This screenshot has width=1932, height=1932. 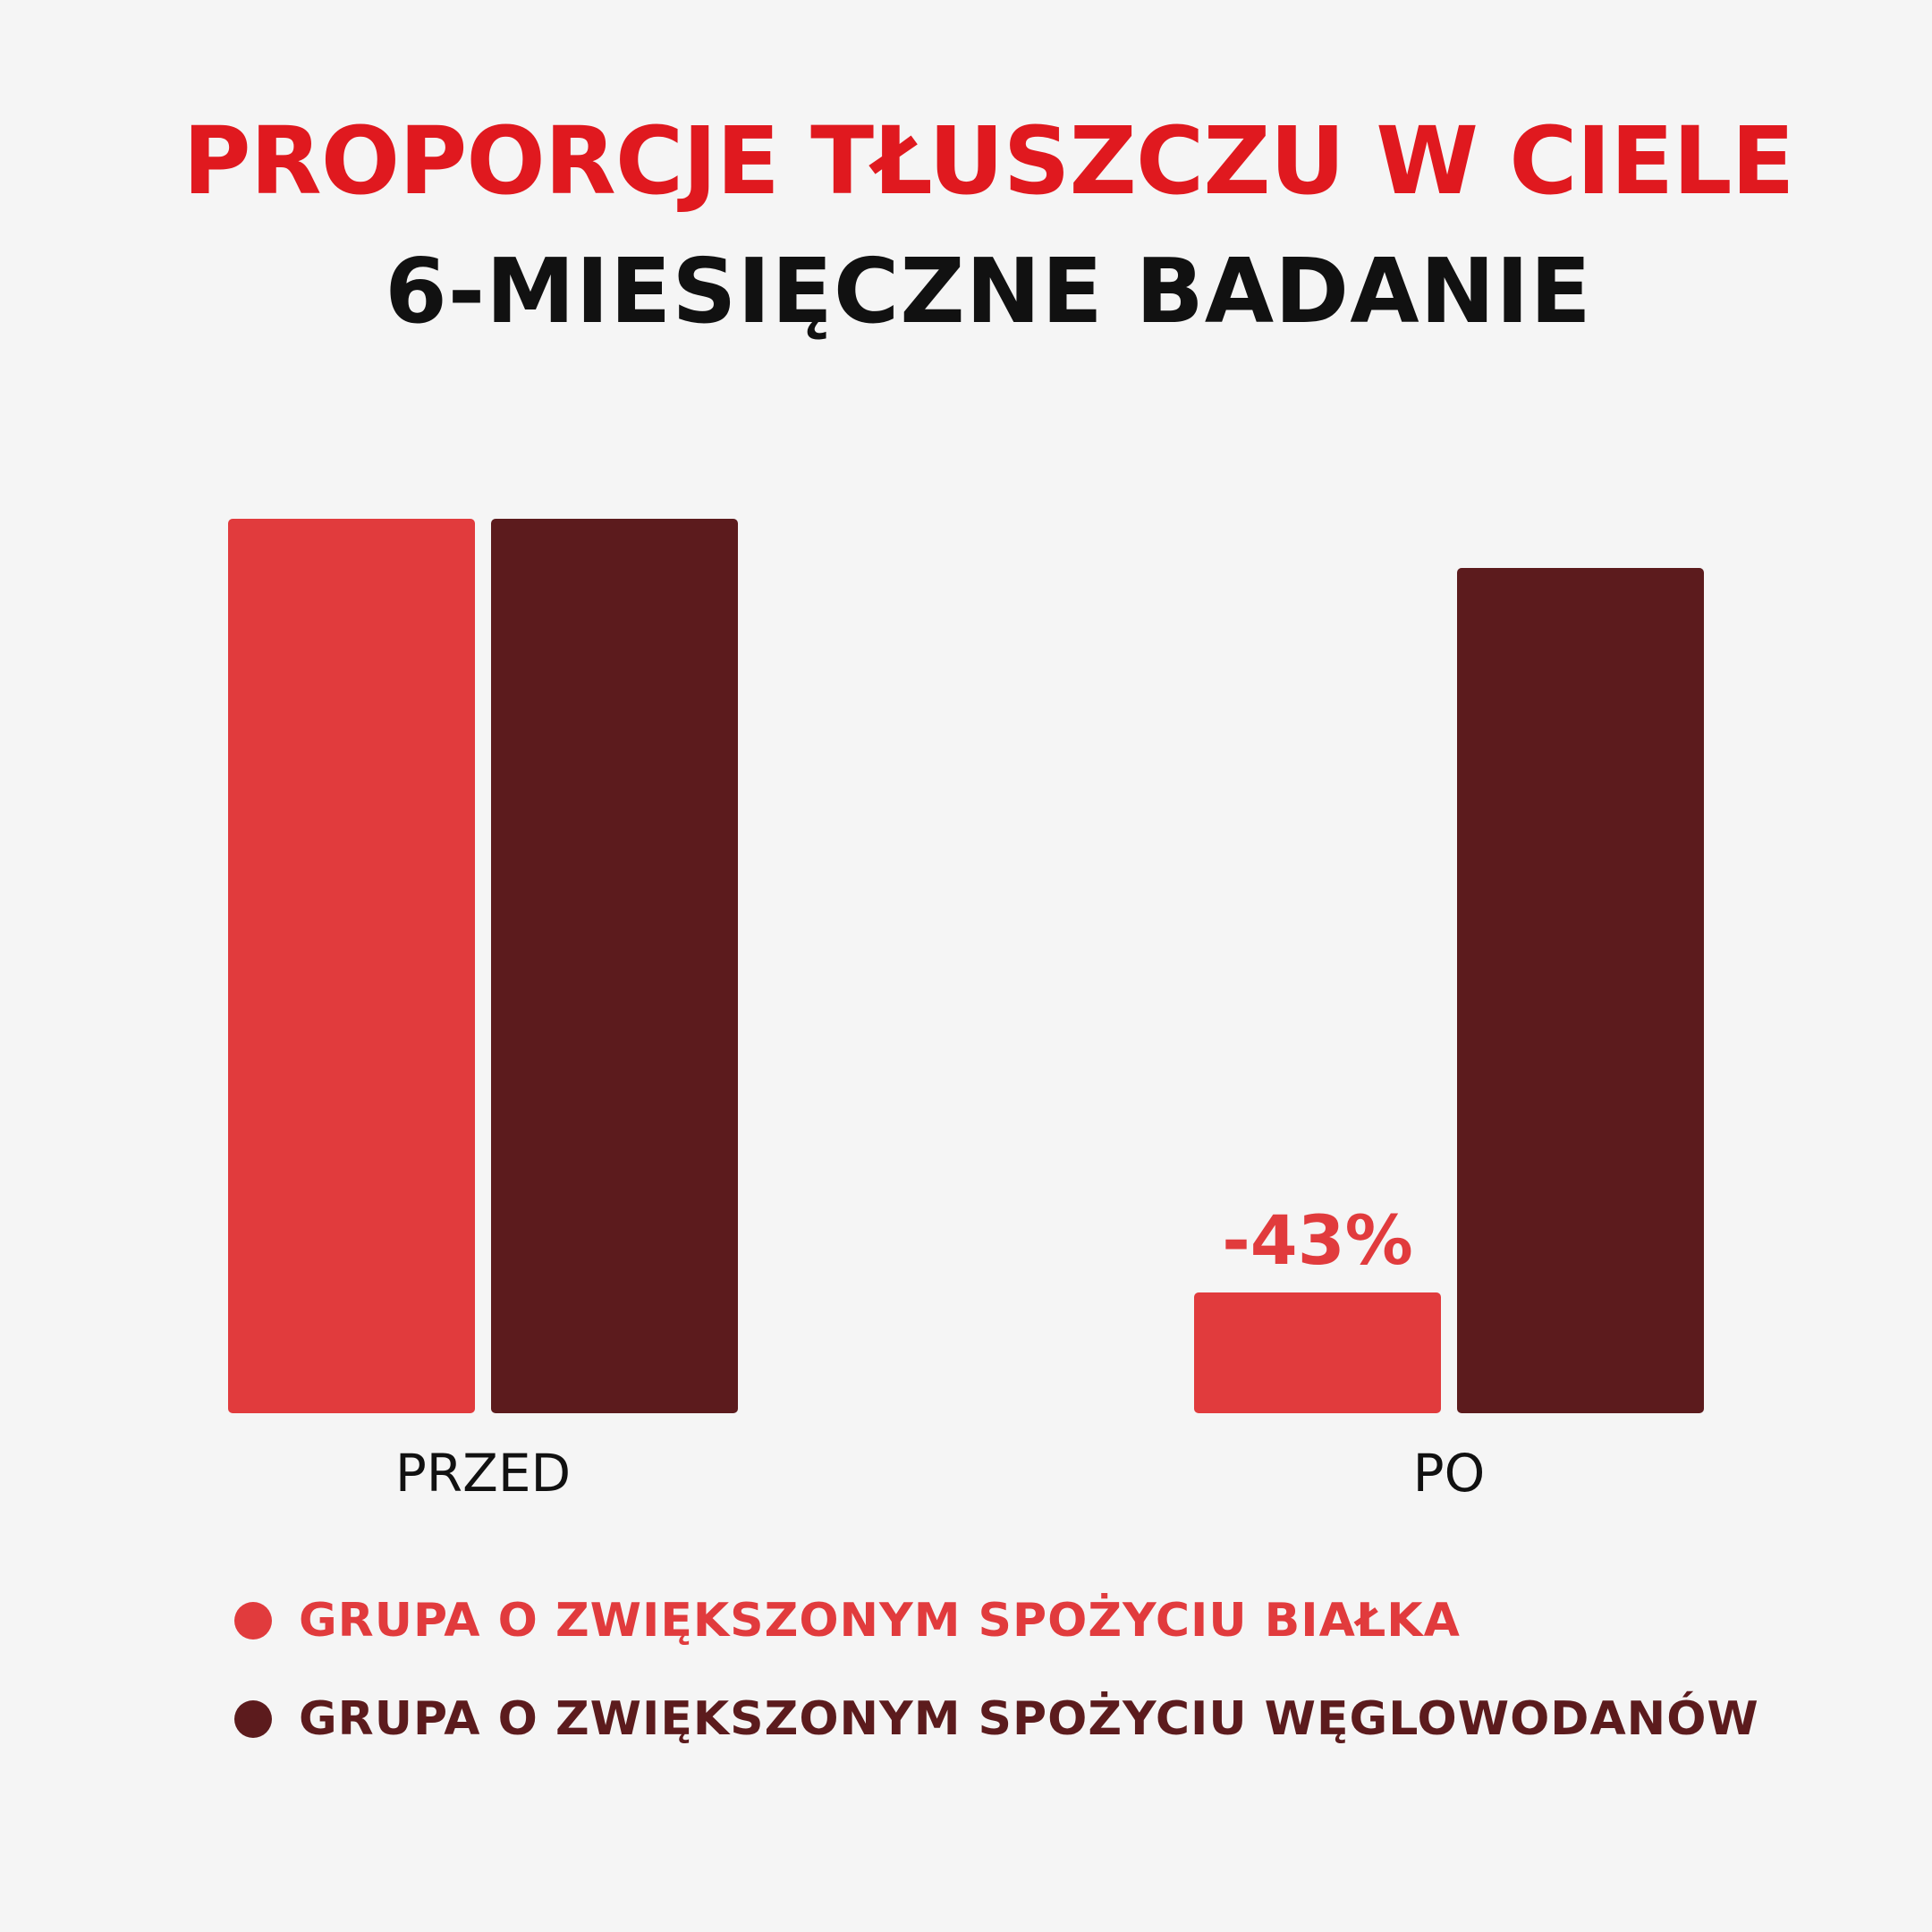 I want to click on chart-subtitle: 6-MIESIĘCZNE BADANIE, so click(x=988, y=291).